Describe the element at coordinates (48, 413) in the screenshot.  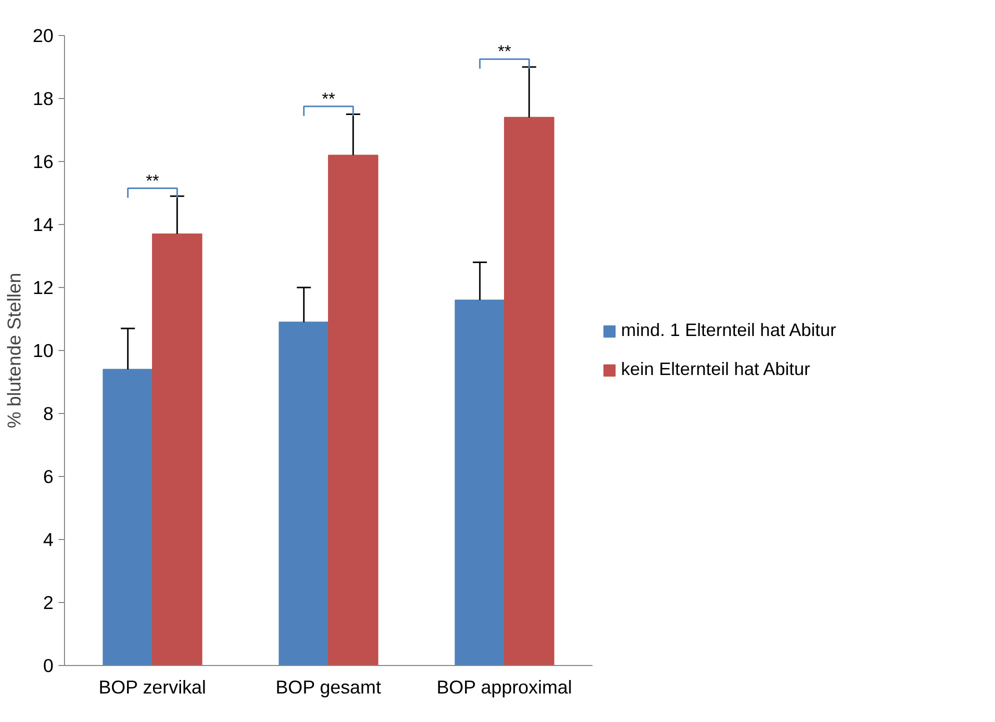
I see `y-tick-label: 8` at that location.